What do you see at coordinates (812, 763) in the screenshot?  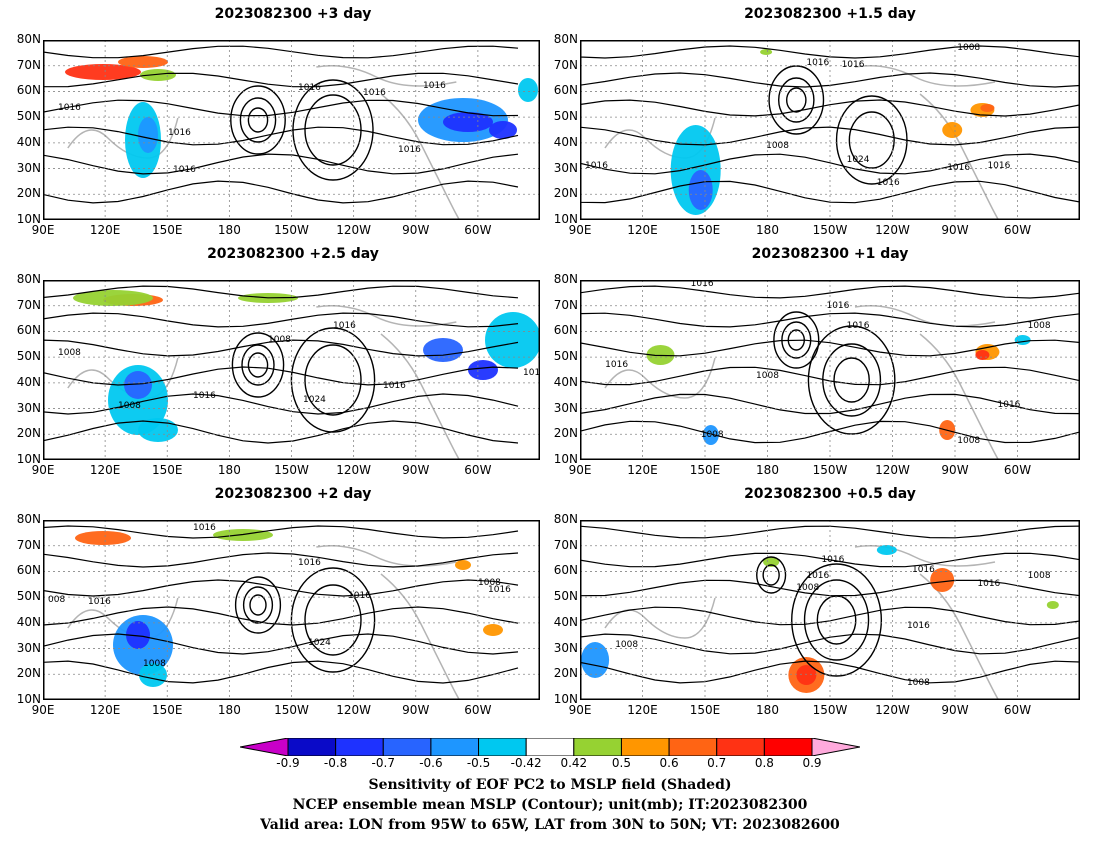 I see `colorbar-label: 0.9` at bounding box center [812, 763].